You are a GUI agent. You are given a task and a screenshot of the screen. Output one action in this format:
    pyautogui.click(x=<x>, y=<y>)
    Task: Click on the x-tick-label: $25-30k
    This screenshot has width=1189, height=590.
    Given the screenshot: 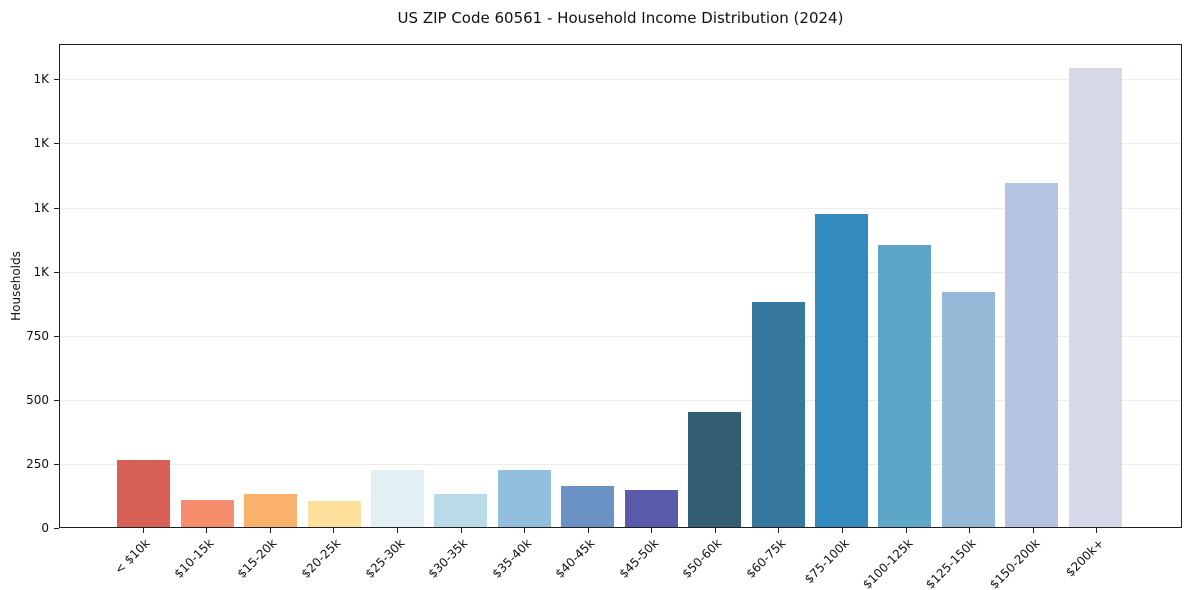 What is the action you would take?
    pyautogui.click(x=384, y=558)
    